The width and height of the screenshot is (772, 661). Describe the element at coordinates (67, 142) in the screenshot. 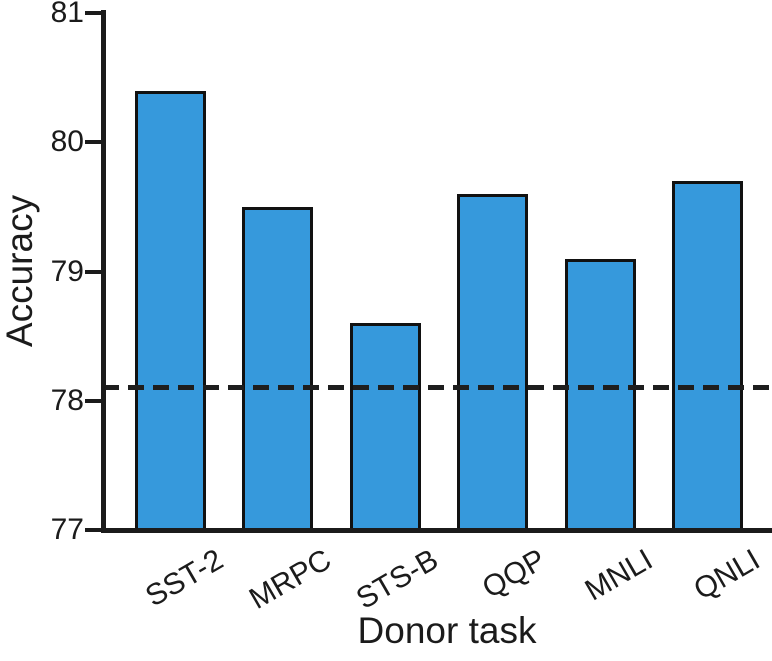

I see `y-tick-label: 80` at that location.